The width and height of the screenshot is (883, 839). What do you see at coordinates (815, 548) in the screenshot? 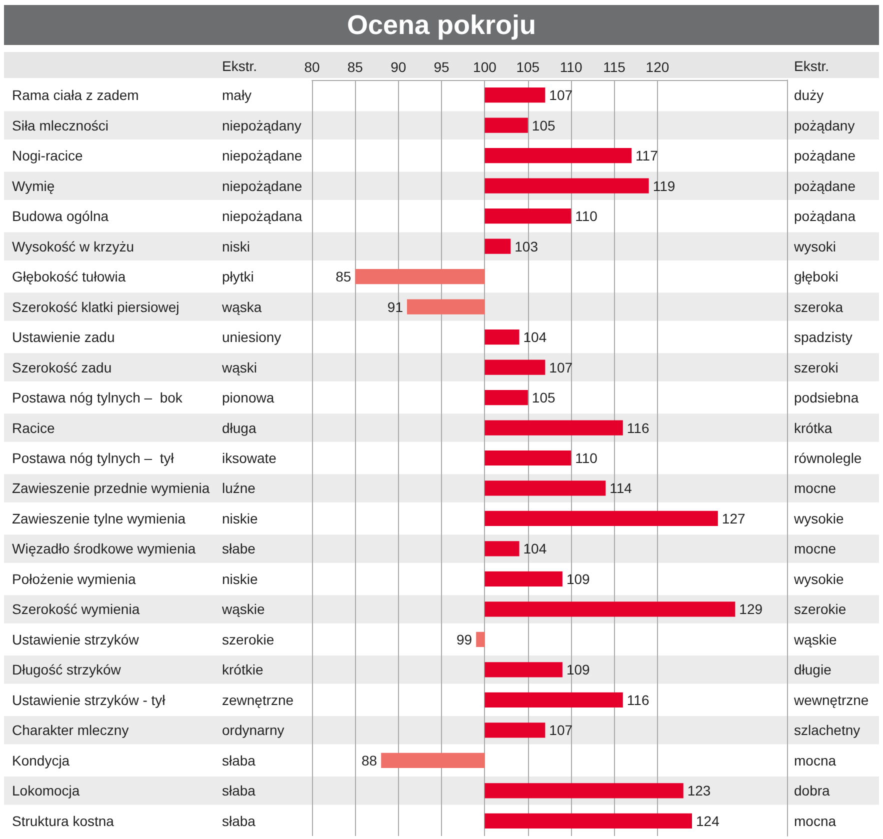
I see `text: mocne` at bounding box center [815, 548].